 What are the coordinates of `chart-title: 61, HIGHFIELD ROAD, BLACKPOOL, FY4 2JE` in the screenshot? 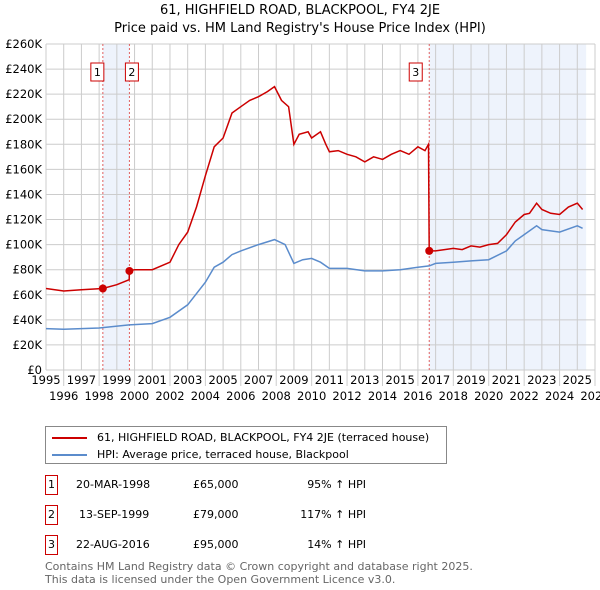 It's located at (300, 10).